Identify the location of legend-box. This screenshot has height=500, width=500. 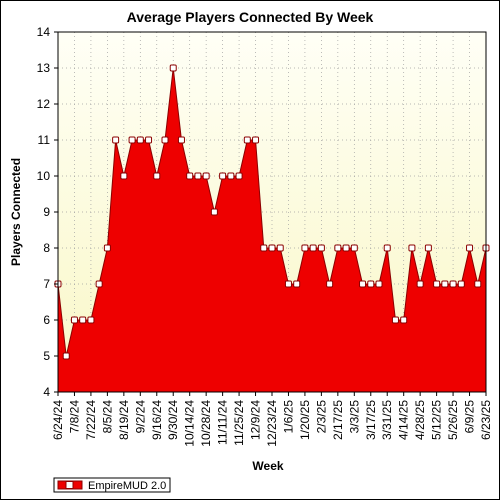
(112, 485).